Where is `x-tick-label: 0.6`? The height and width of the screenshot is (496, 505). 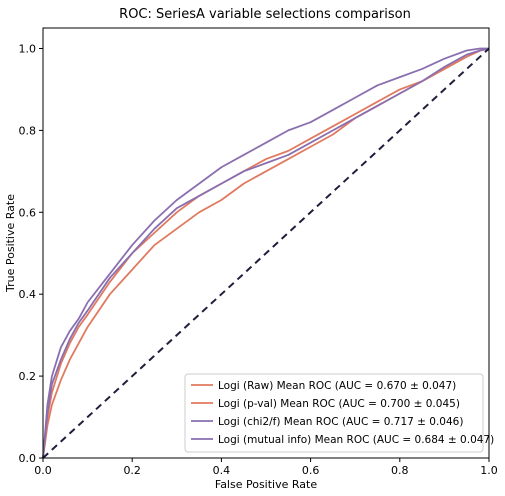 x-tick-label: 0.6 is located at coordinates (311, 470).